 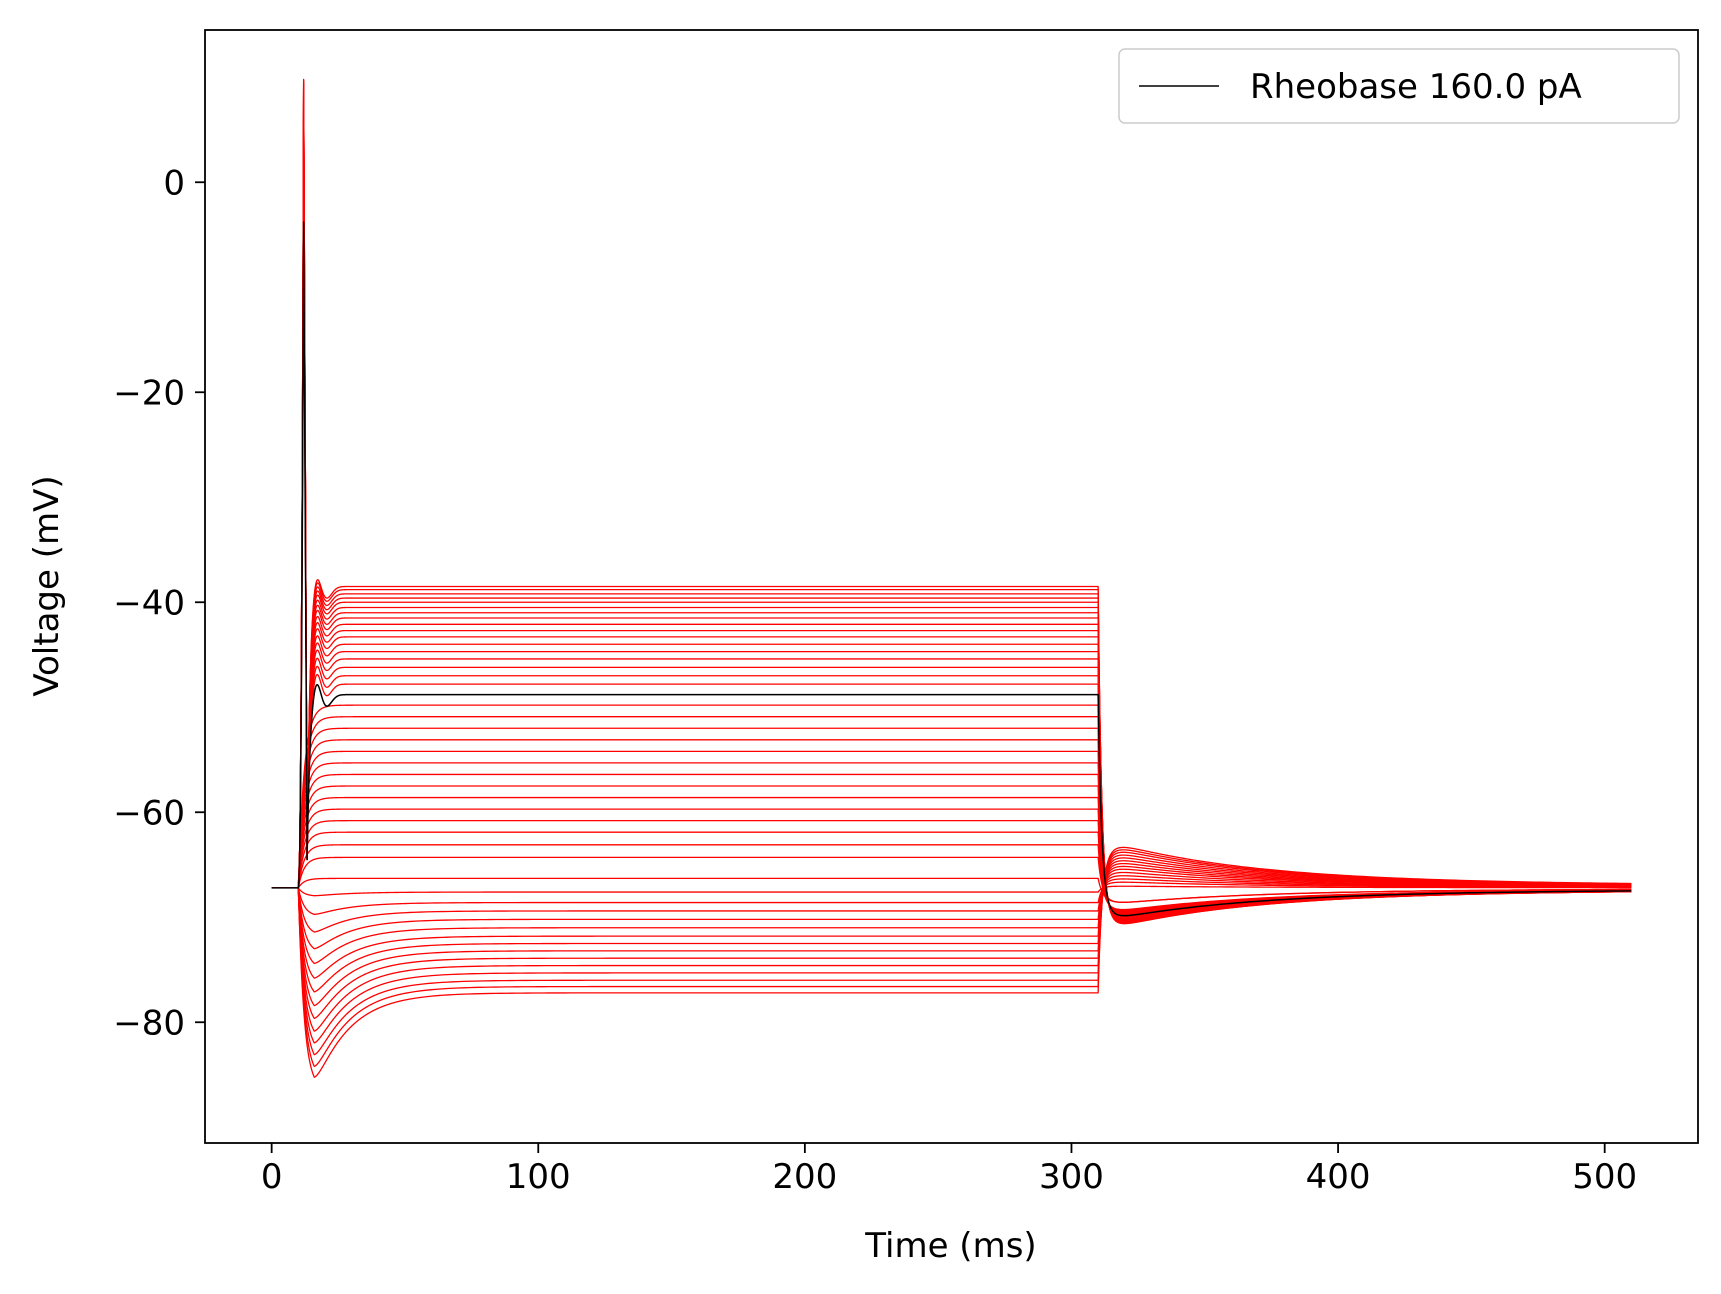 What do you see at coordinates (1416, 87) in the screenshot?
I see `legend-label-rheobase: Rheobase 160.0 pA` at bounding box center [1416, 87].